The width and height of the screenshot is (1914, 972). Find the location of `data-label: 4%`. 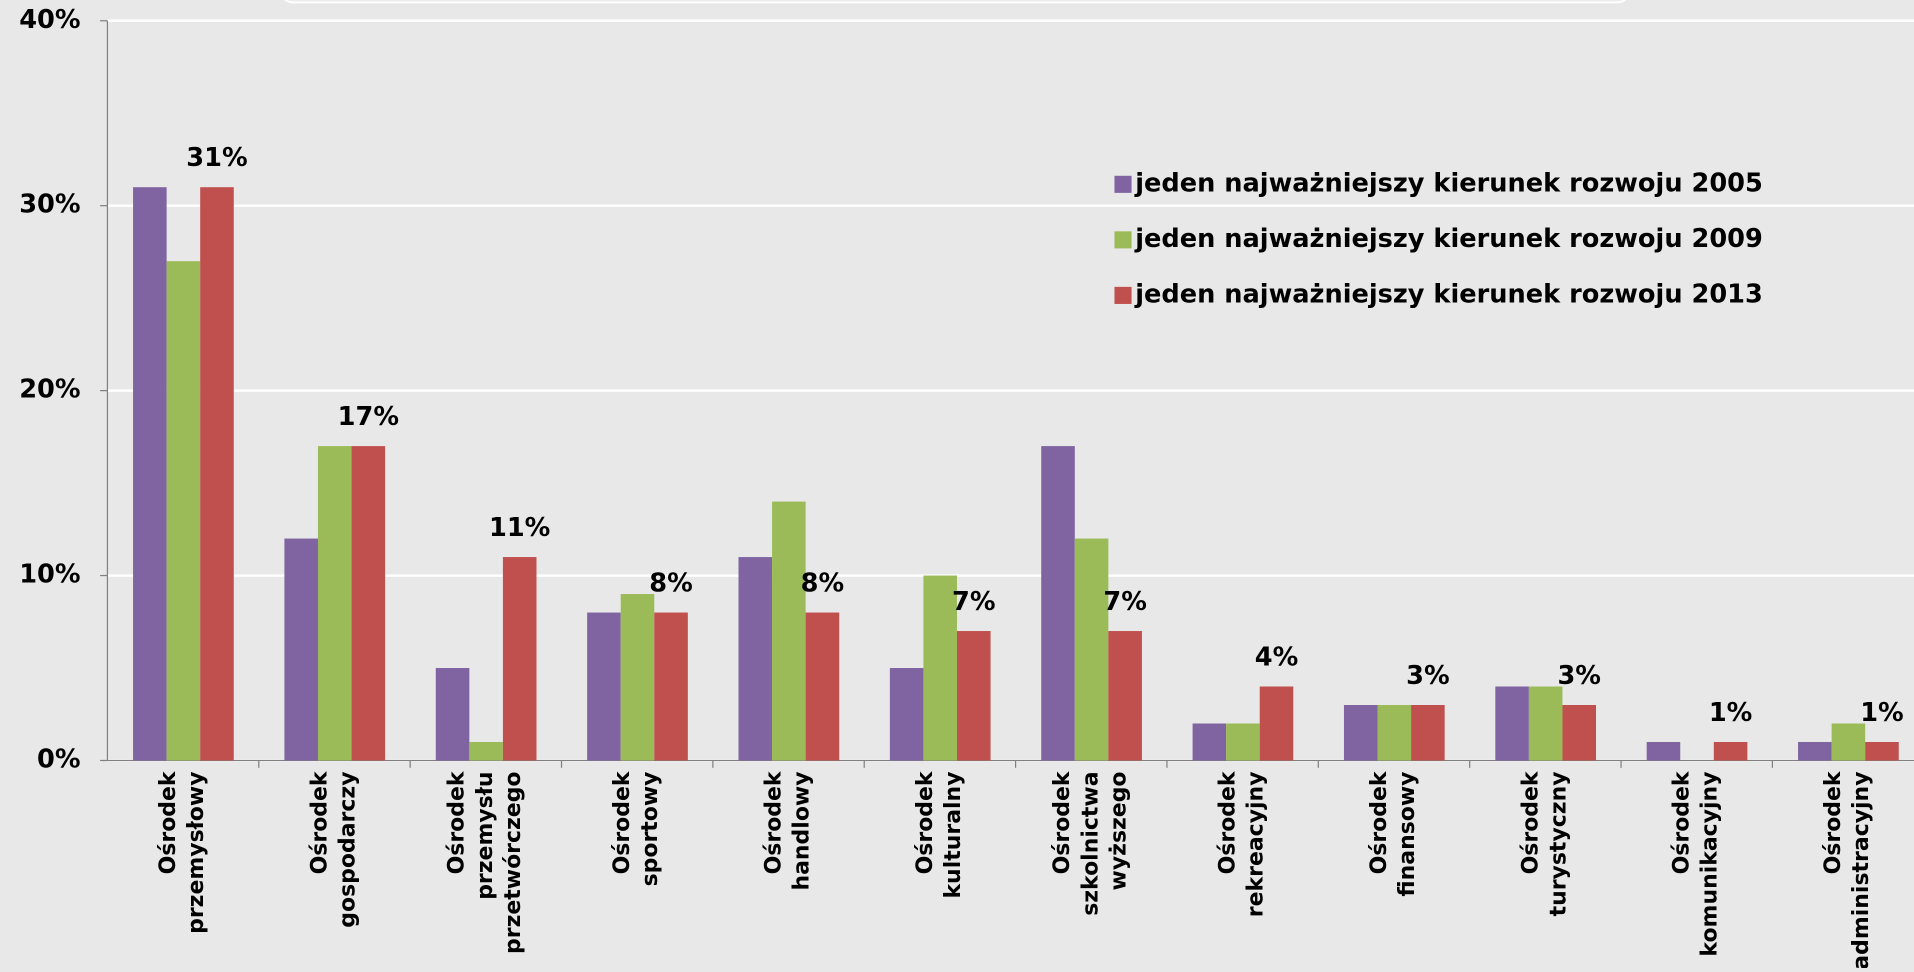

data-label: 4% is located at coordinates (1277, 657).